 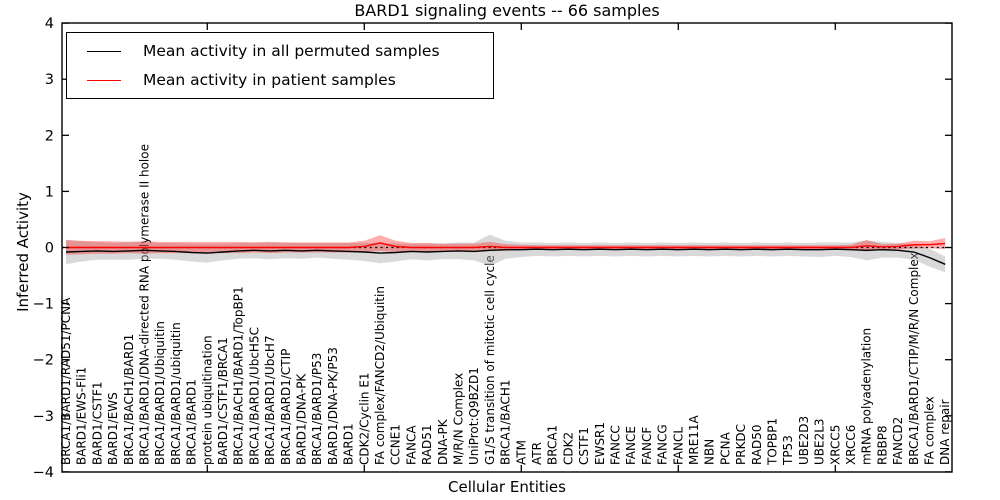 I want to click on y-axis-title: Inferred Activity, so click(x=23, y=252).